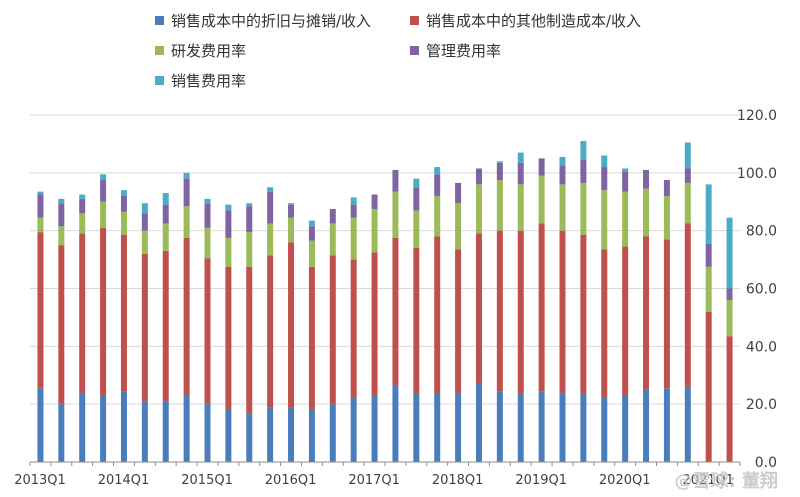  Describe the element at coordinates (374, 480) in the screenshot. I see `x-tick-label: 2017Q1` at that location.